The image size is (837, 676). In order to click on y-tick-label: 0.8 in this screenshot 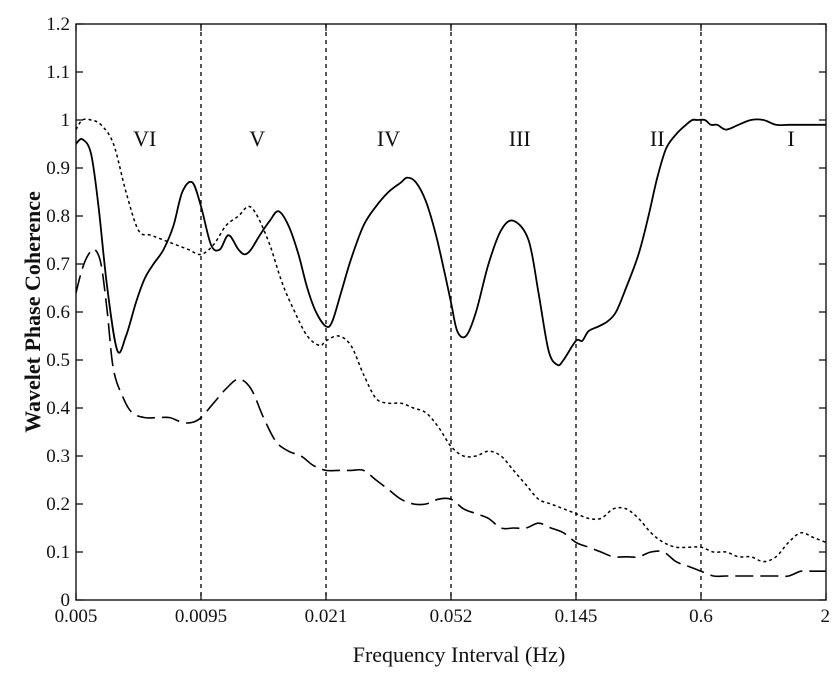, I will do `click(58, 216)`.